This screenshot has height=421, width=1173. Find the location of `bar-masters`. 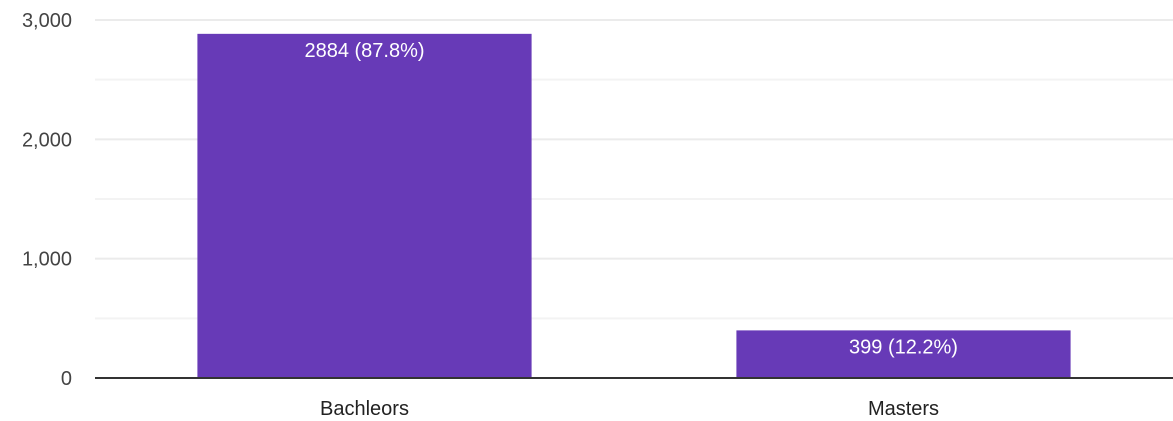

bar-masters is located at coordinates (903, 354).